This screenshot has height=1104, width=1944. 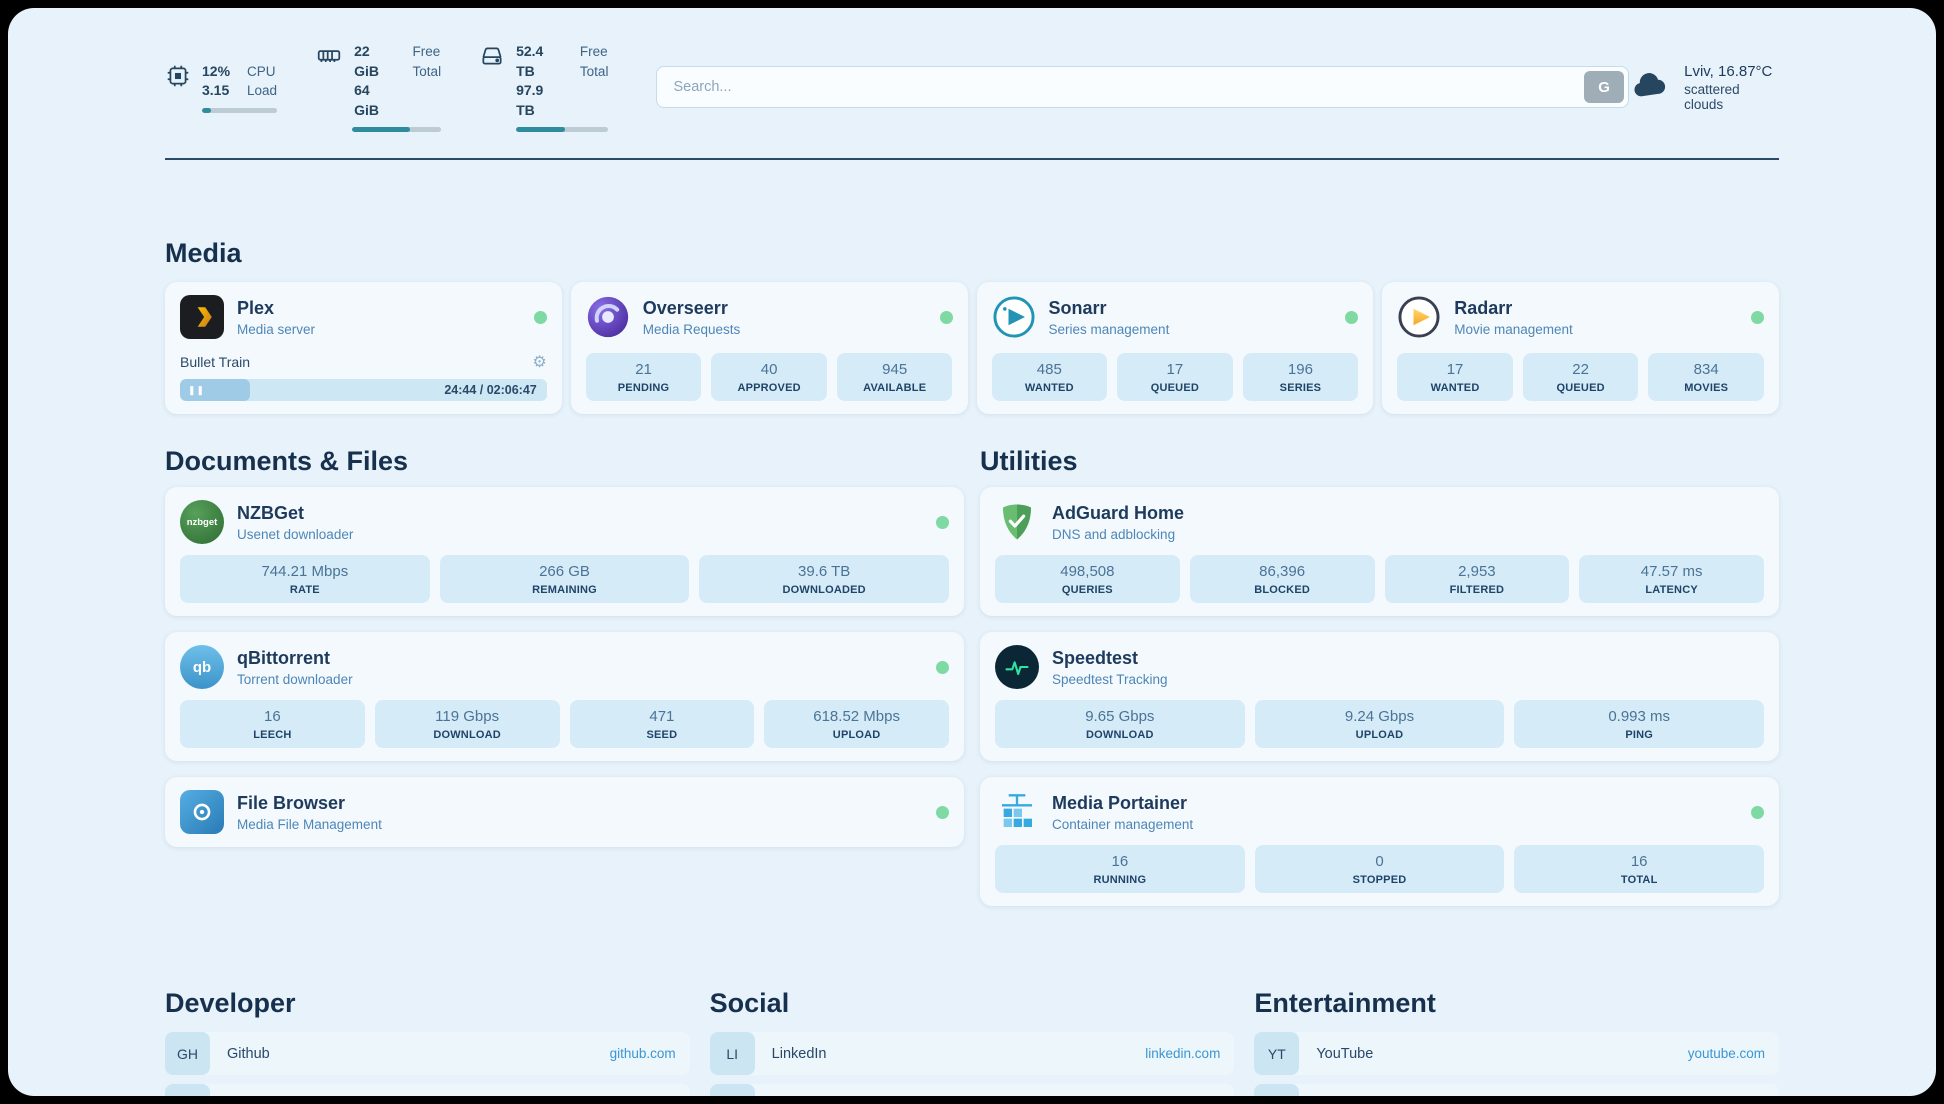 I want to click on stat-label: PING, so click(x=1639, y=735).